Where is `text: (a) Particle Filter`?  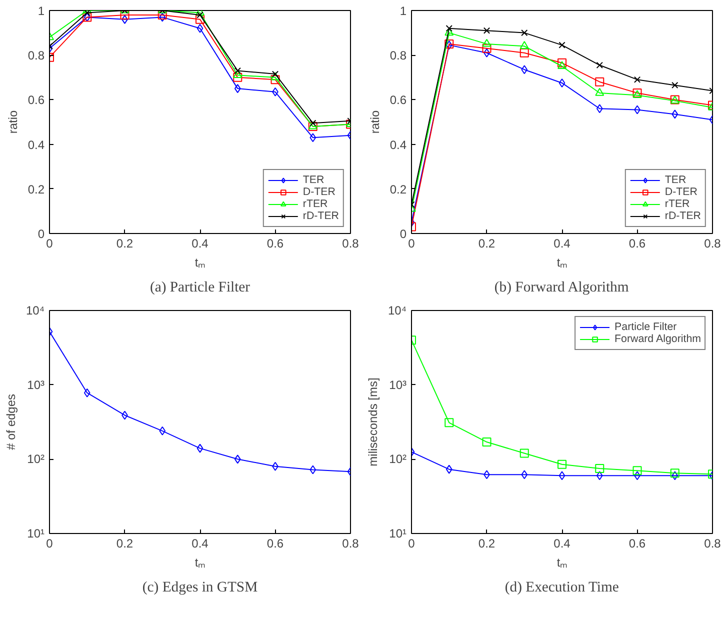
text: (a) Particle Filter is located at coordinates (200, 288).